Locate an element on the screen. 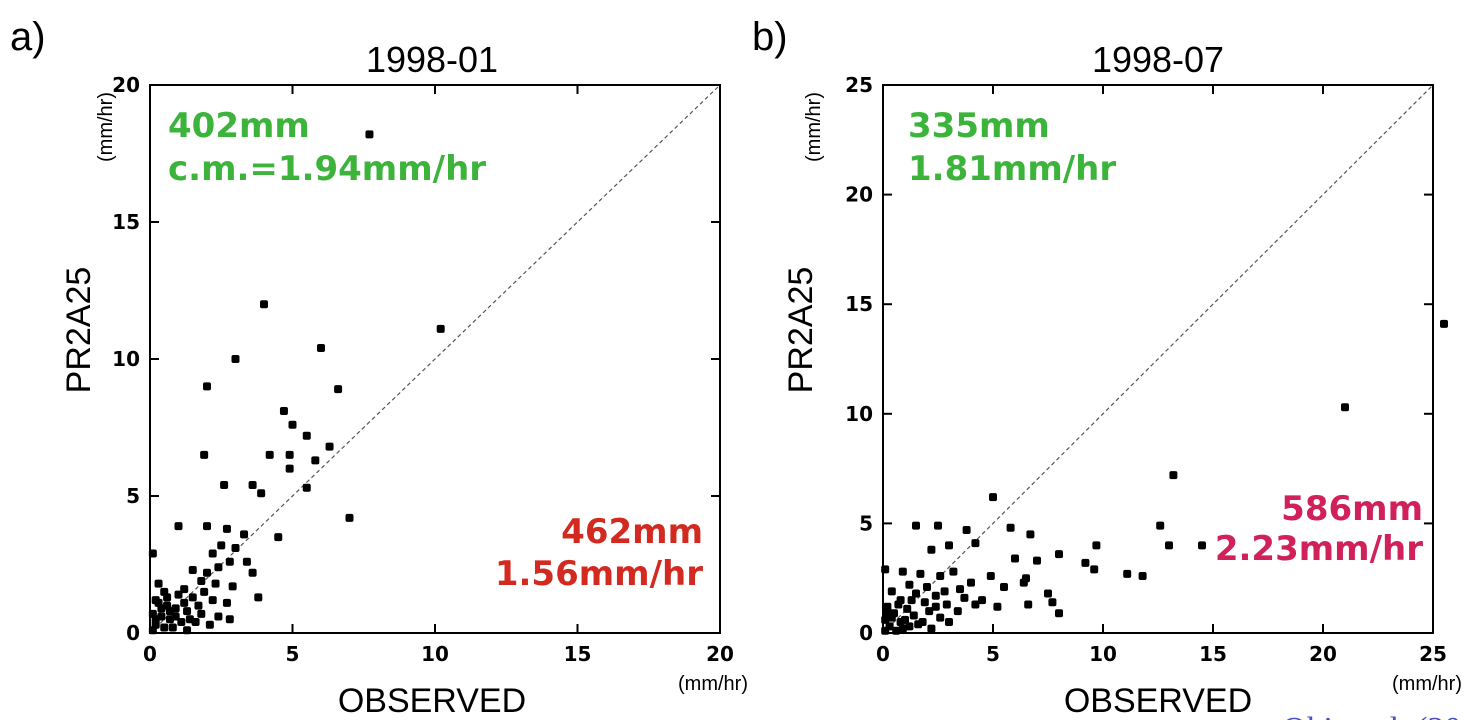 Image resolution: width=1466 pixels, height=720 pixels. panel-b-x-axis-label: OBSERVED is located at coordinates (1158, 701).